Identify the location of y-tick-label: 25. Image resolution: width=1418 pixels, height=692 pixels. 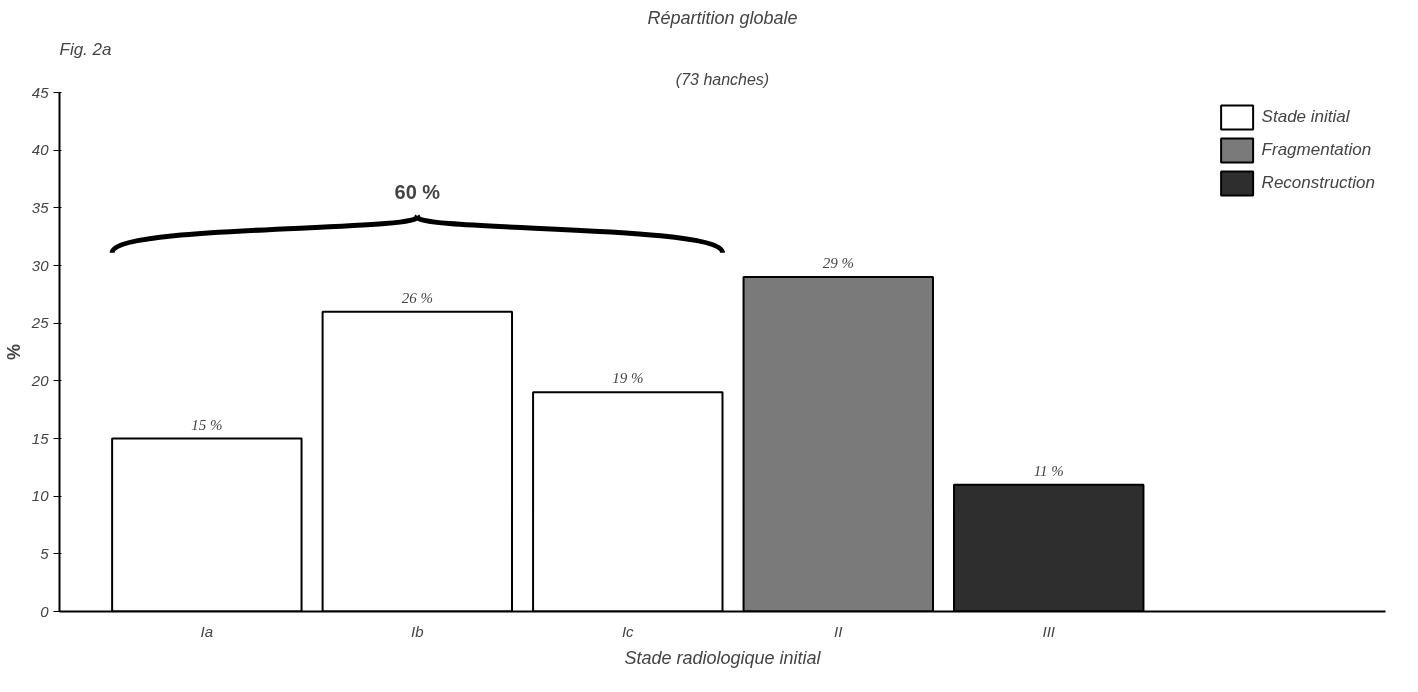
(40, 323).